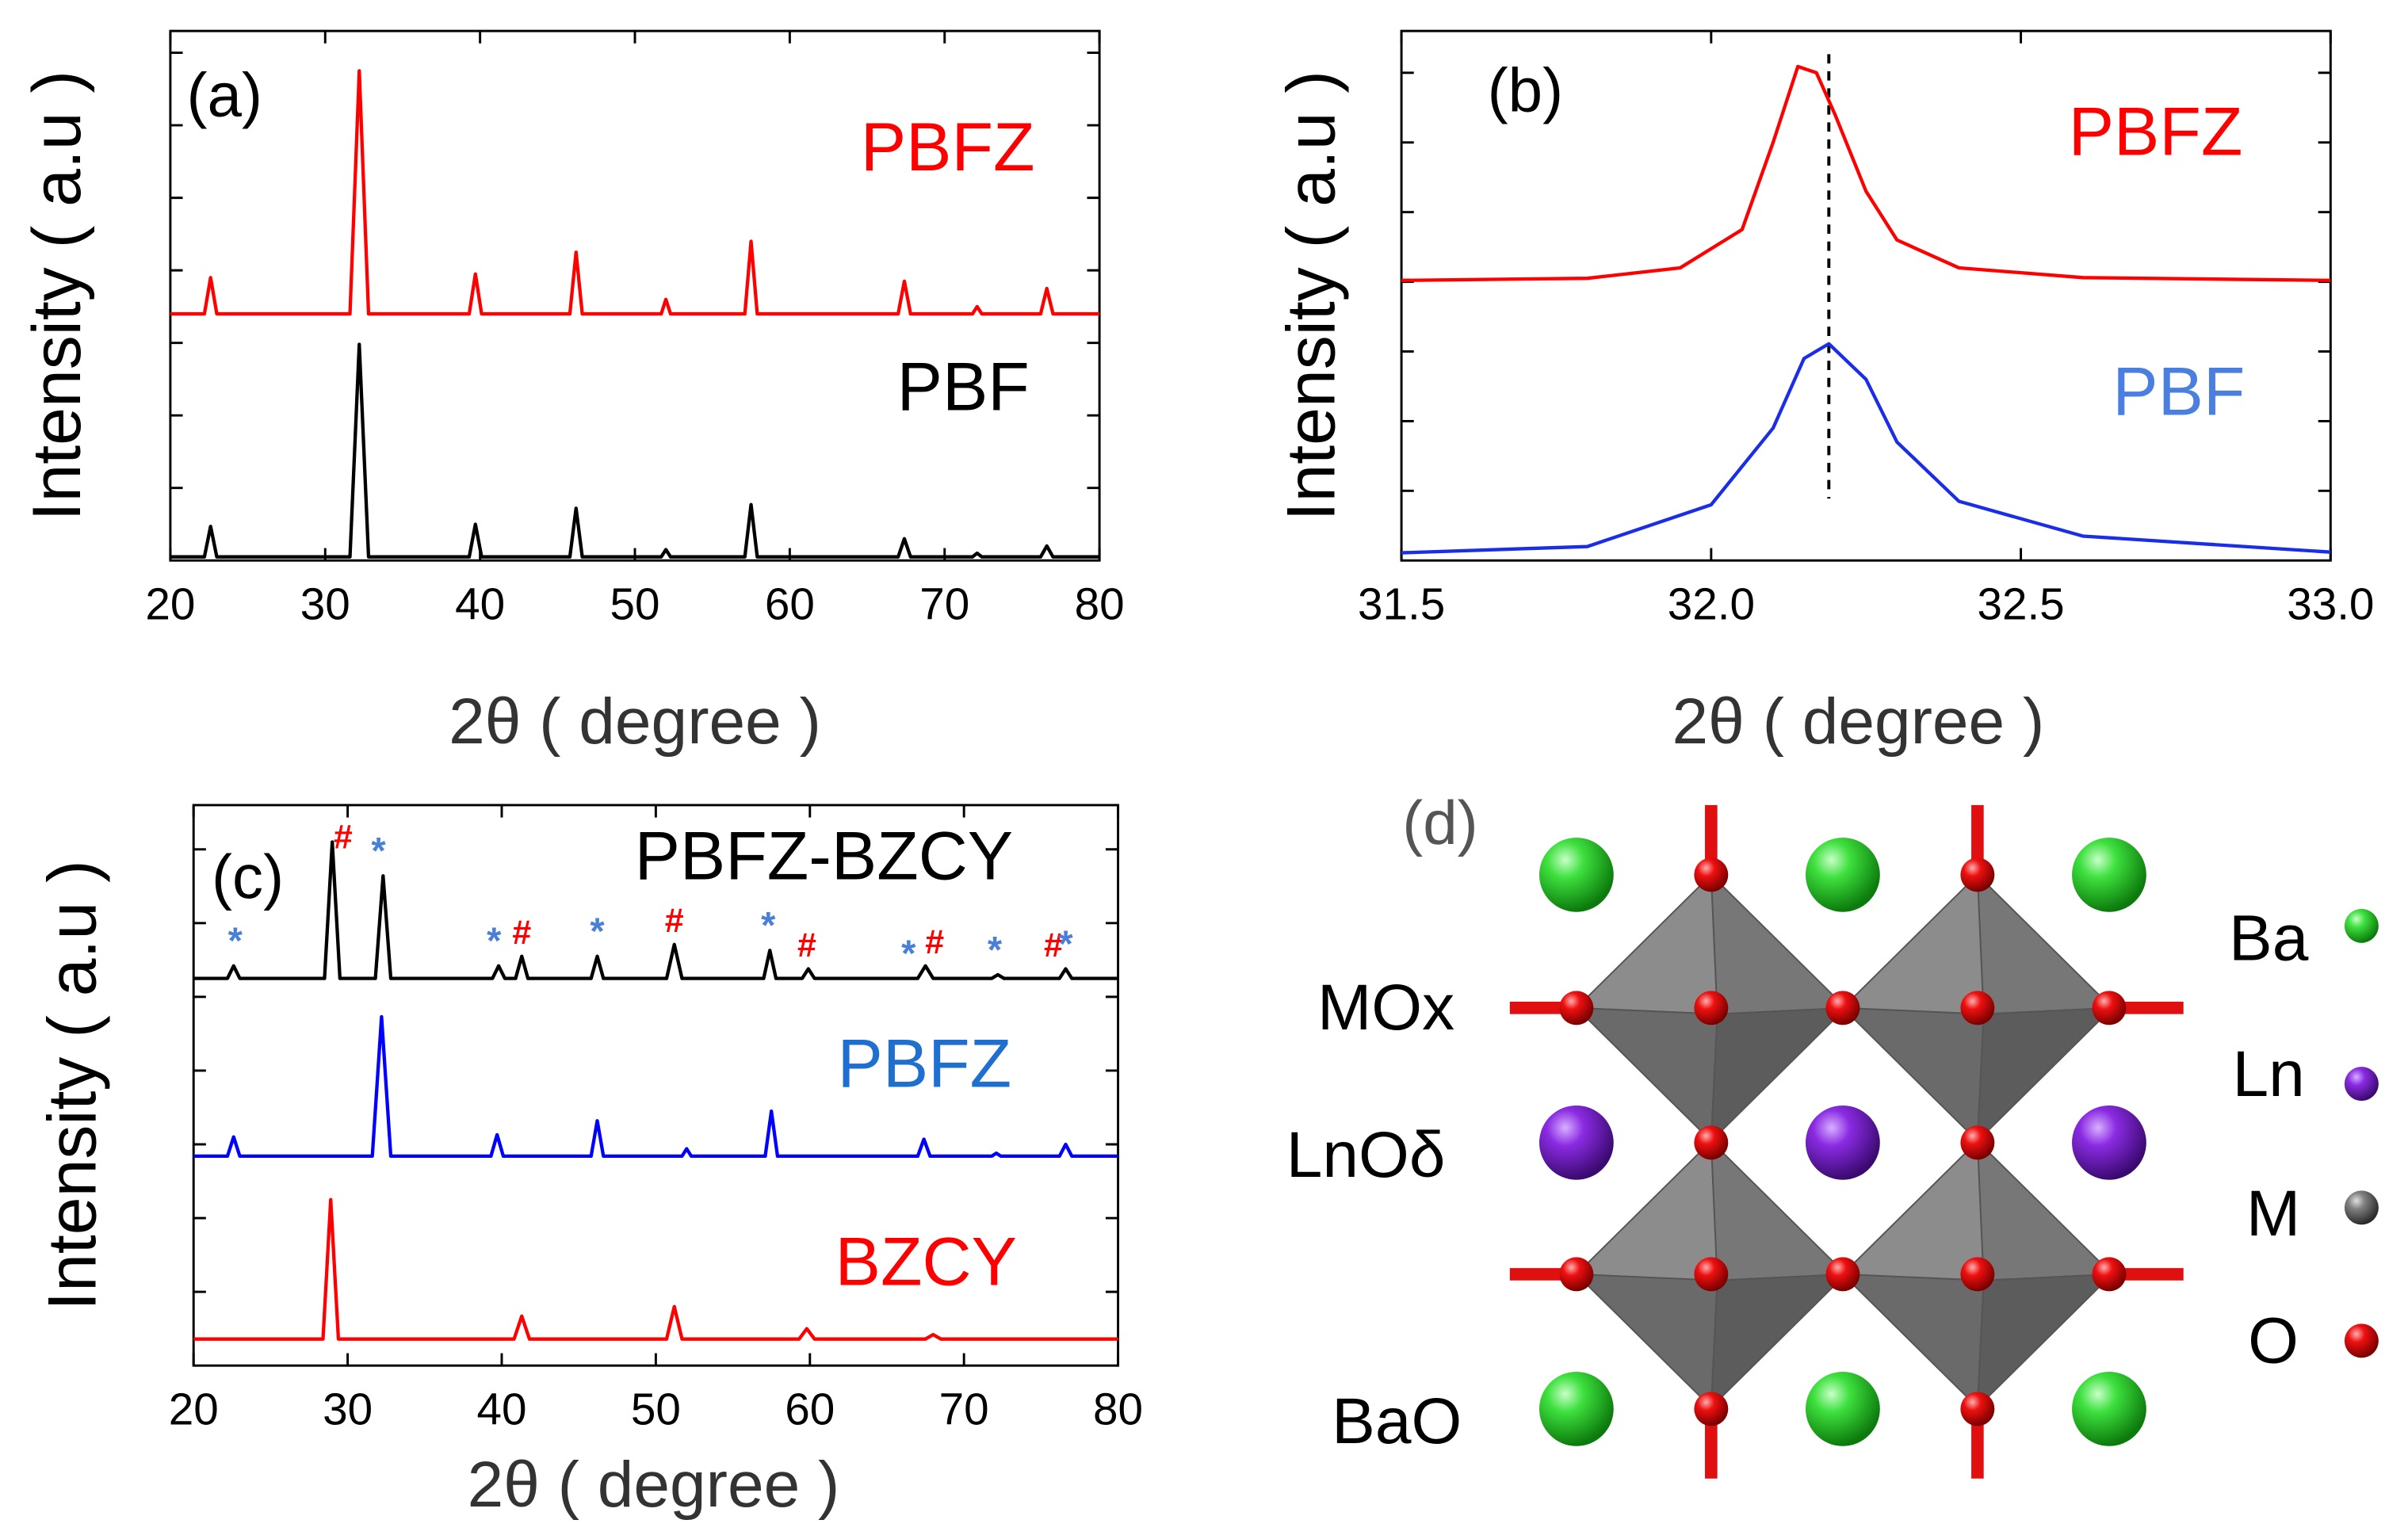 The width and height of the screenshot is (2408, 1539). What do you see at coordinates (1401, 604) in the screenshot?
I see `x-tick-label: 31.5` at bounding box center [1401, 604].